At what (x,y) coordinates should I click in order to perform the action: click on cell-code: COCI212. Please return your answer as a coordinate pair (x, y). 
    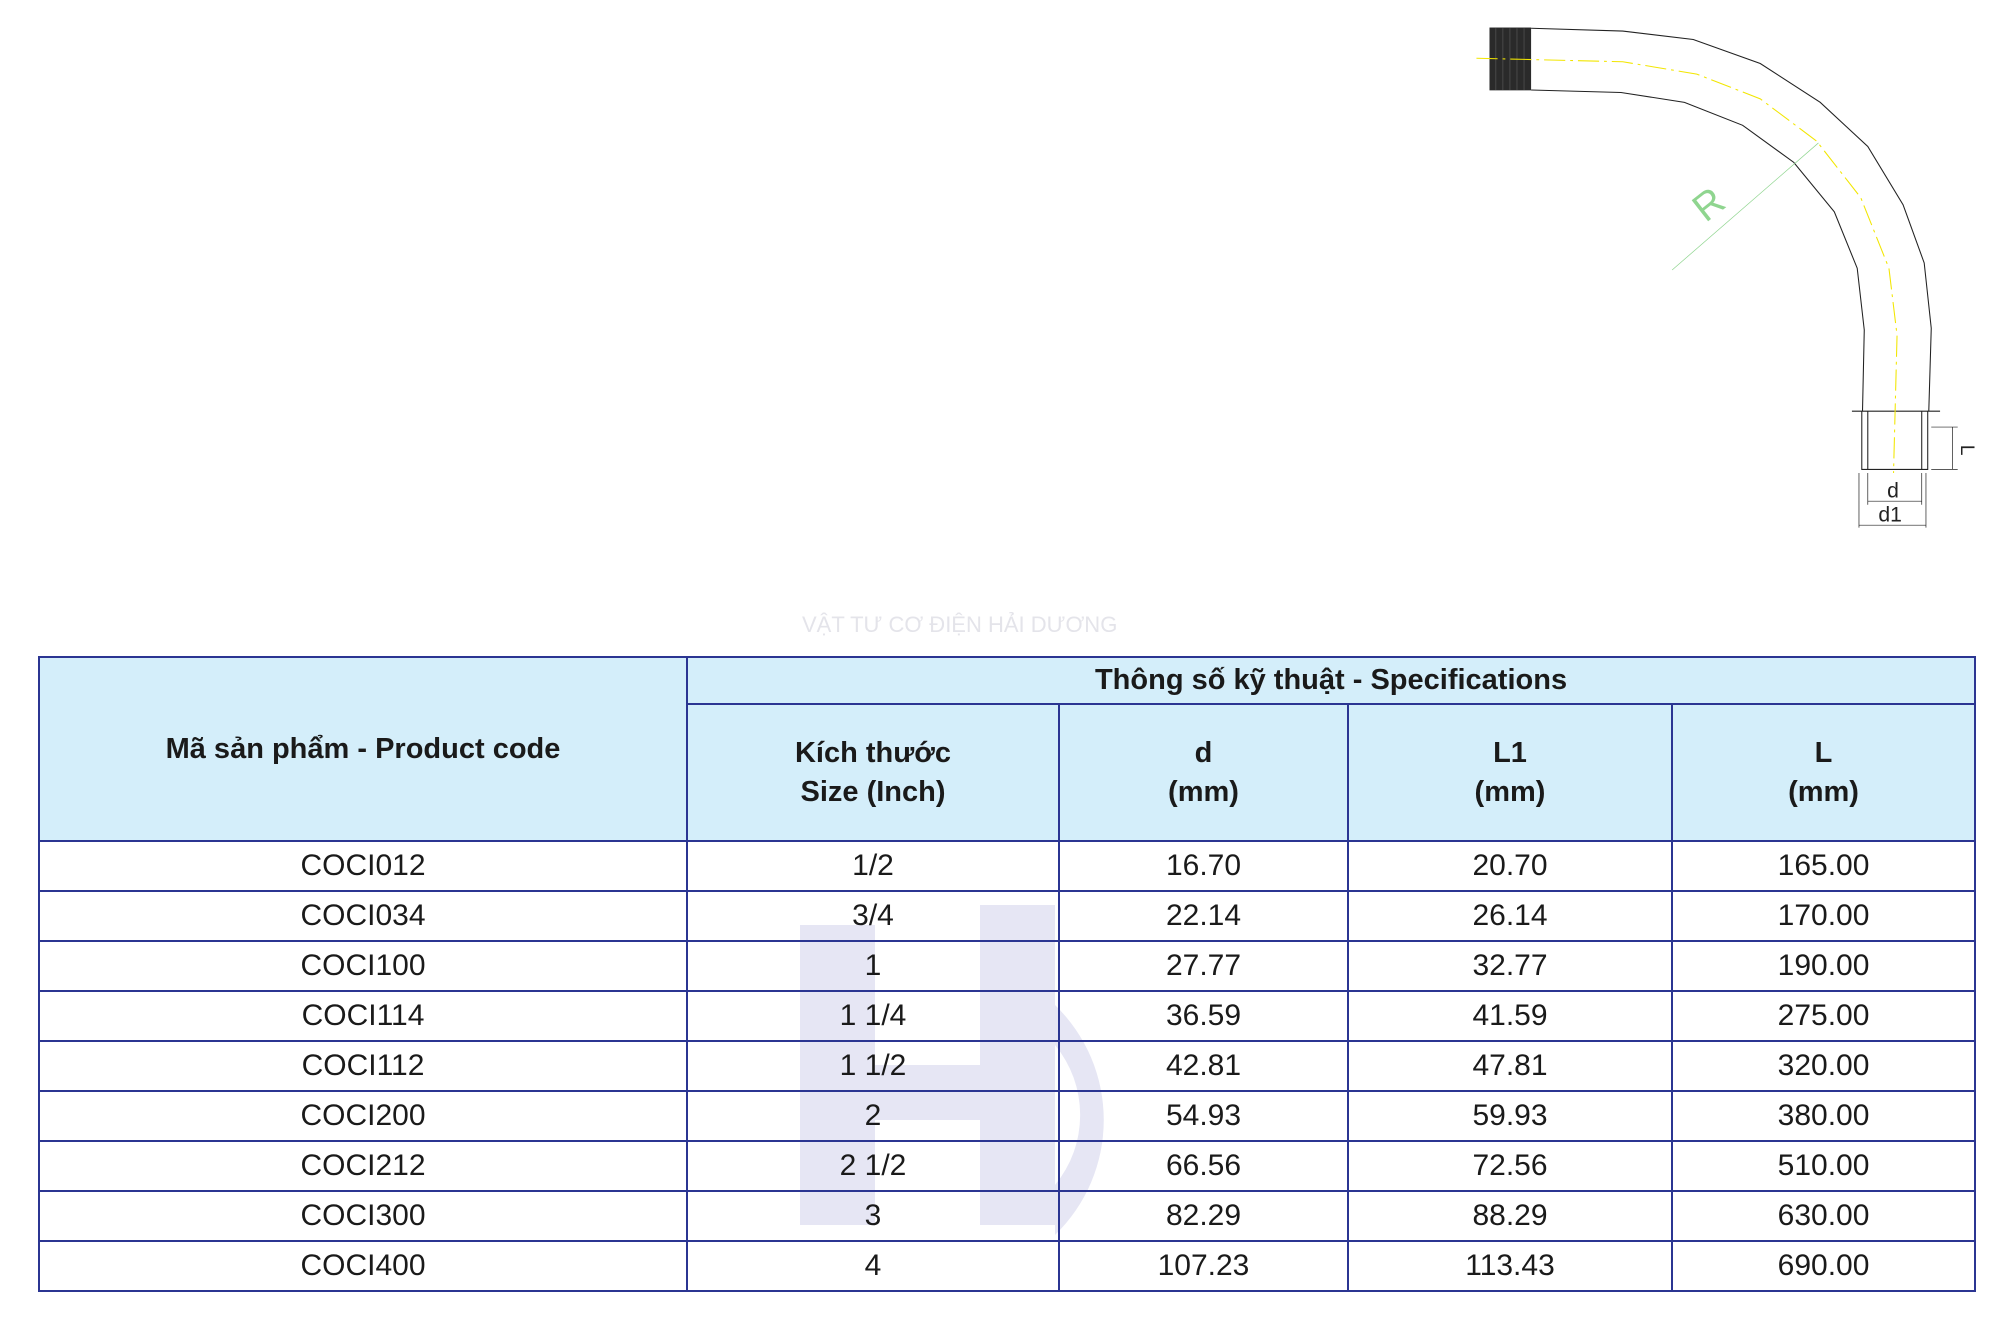
    Looking at the image, I should click on (363, 1166).